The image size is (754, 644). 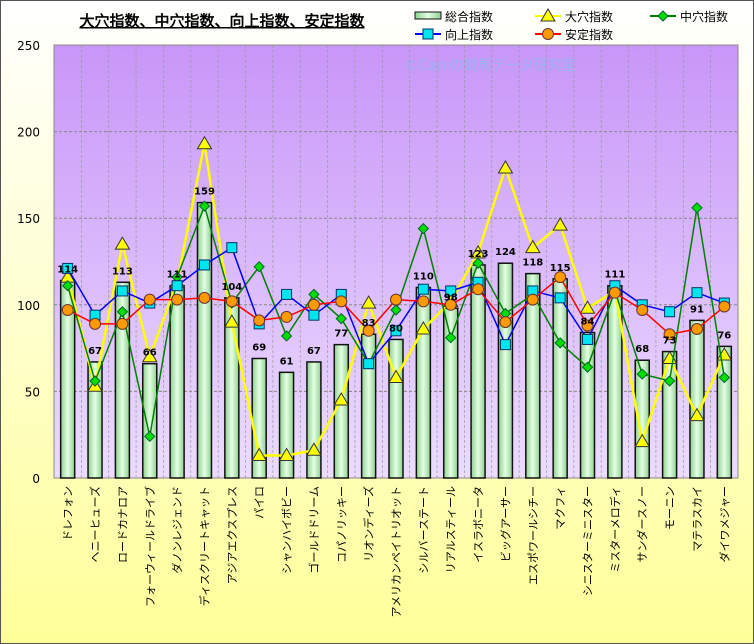 I want to click on x-tick-label: ダノンレジェンド, so click(x=177, y=530).